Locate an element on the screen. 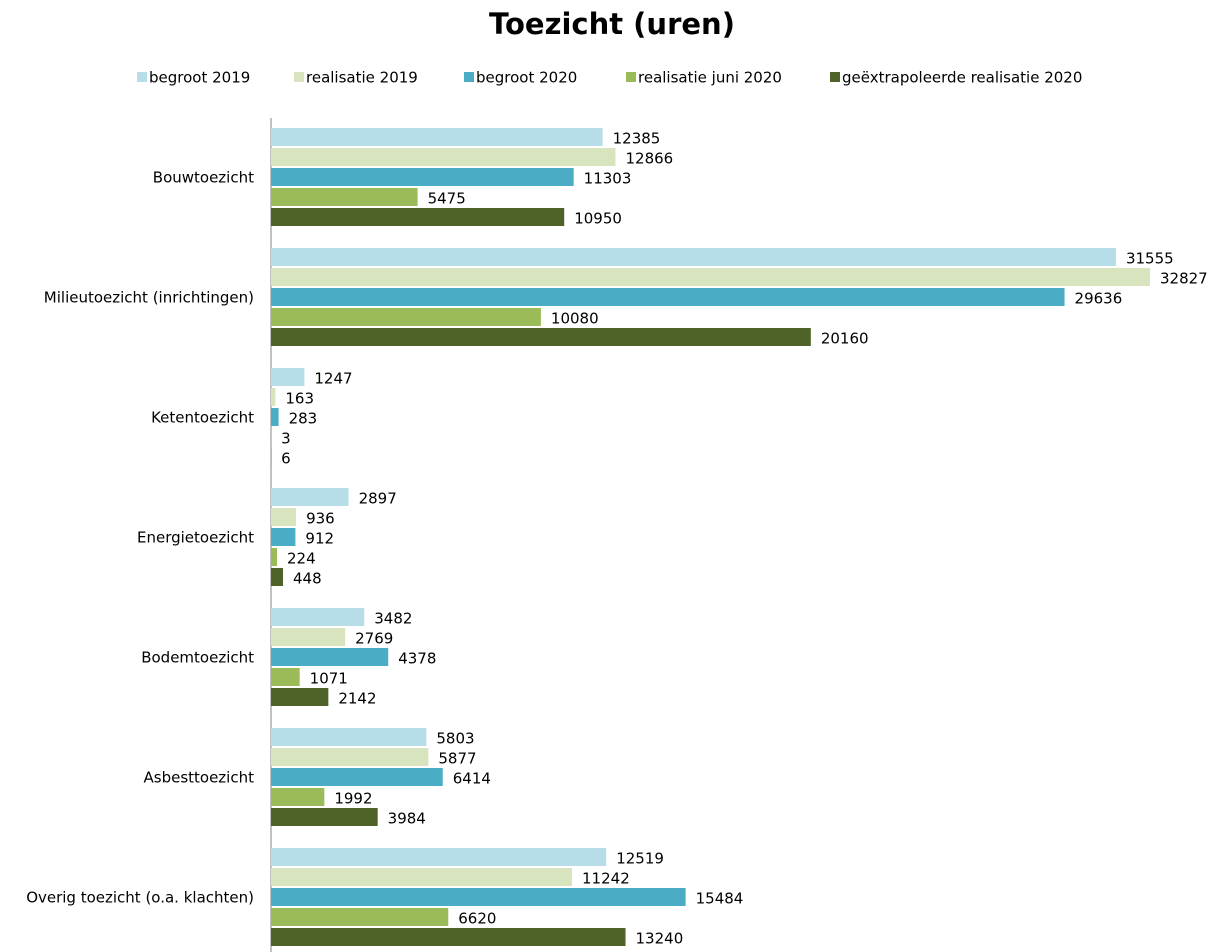 The image size is (1220, 952). data-label: 29636 is located at coordinates (1099, 299).